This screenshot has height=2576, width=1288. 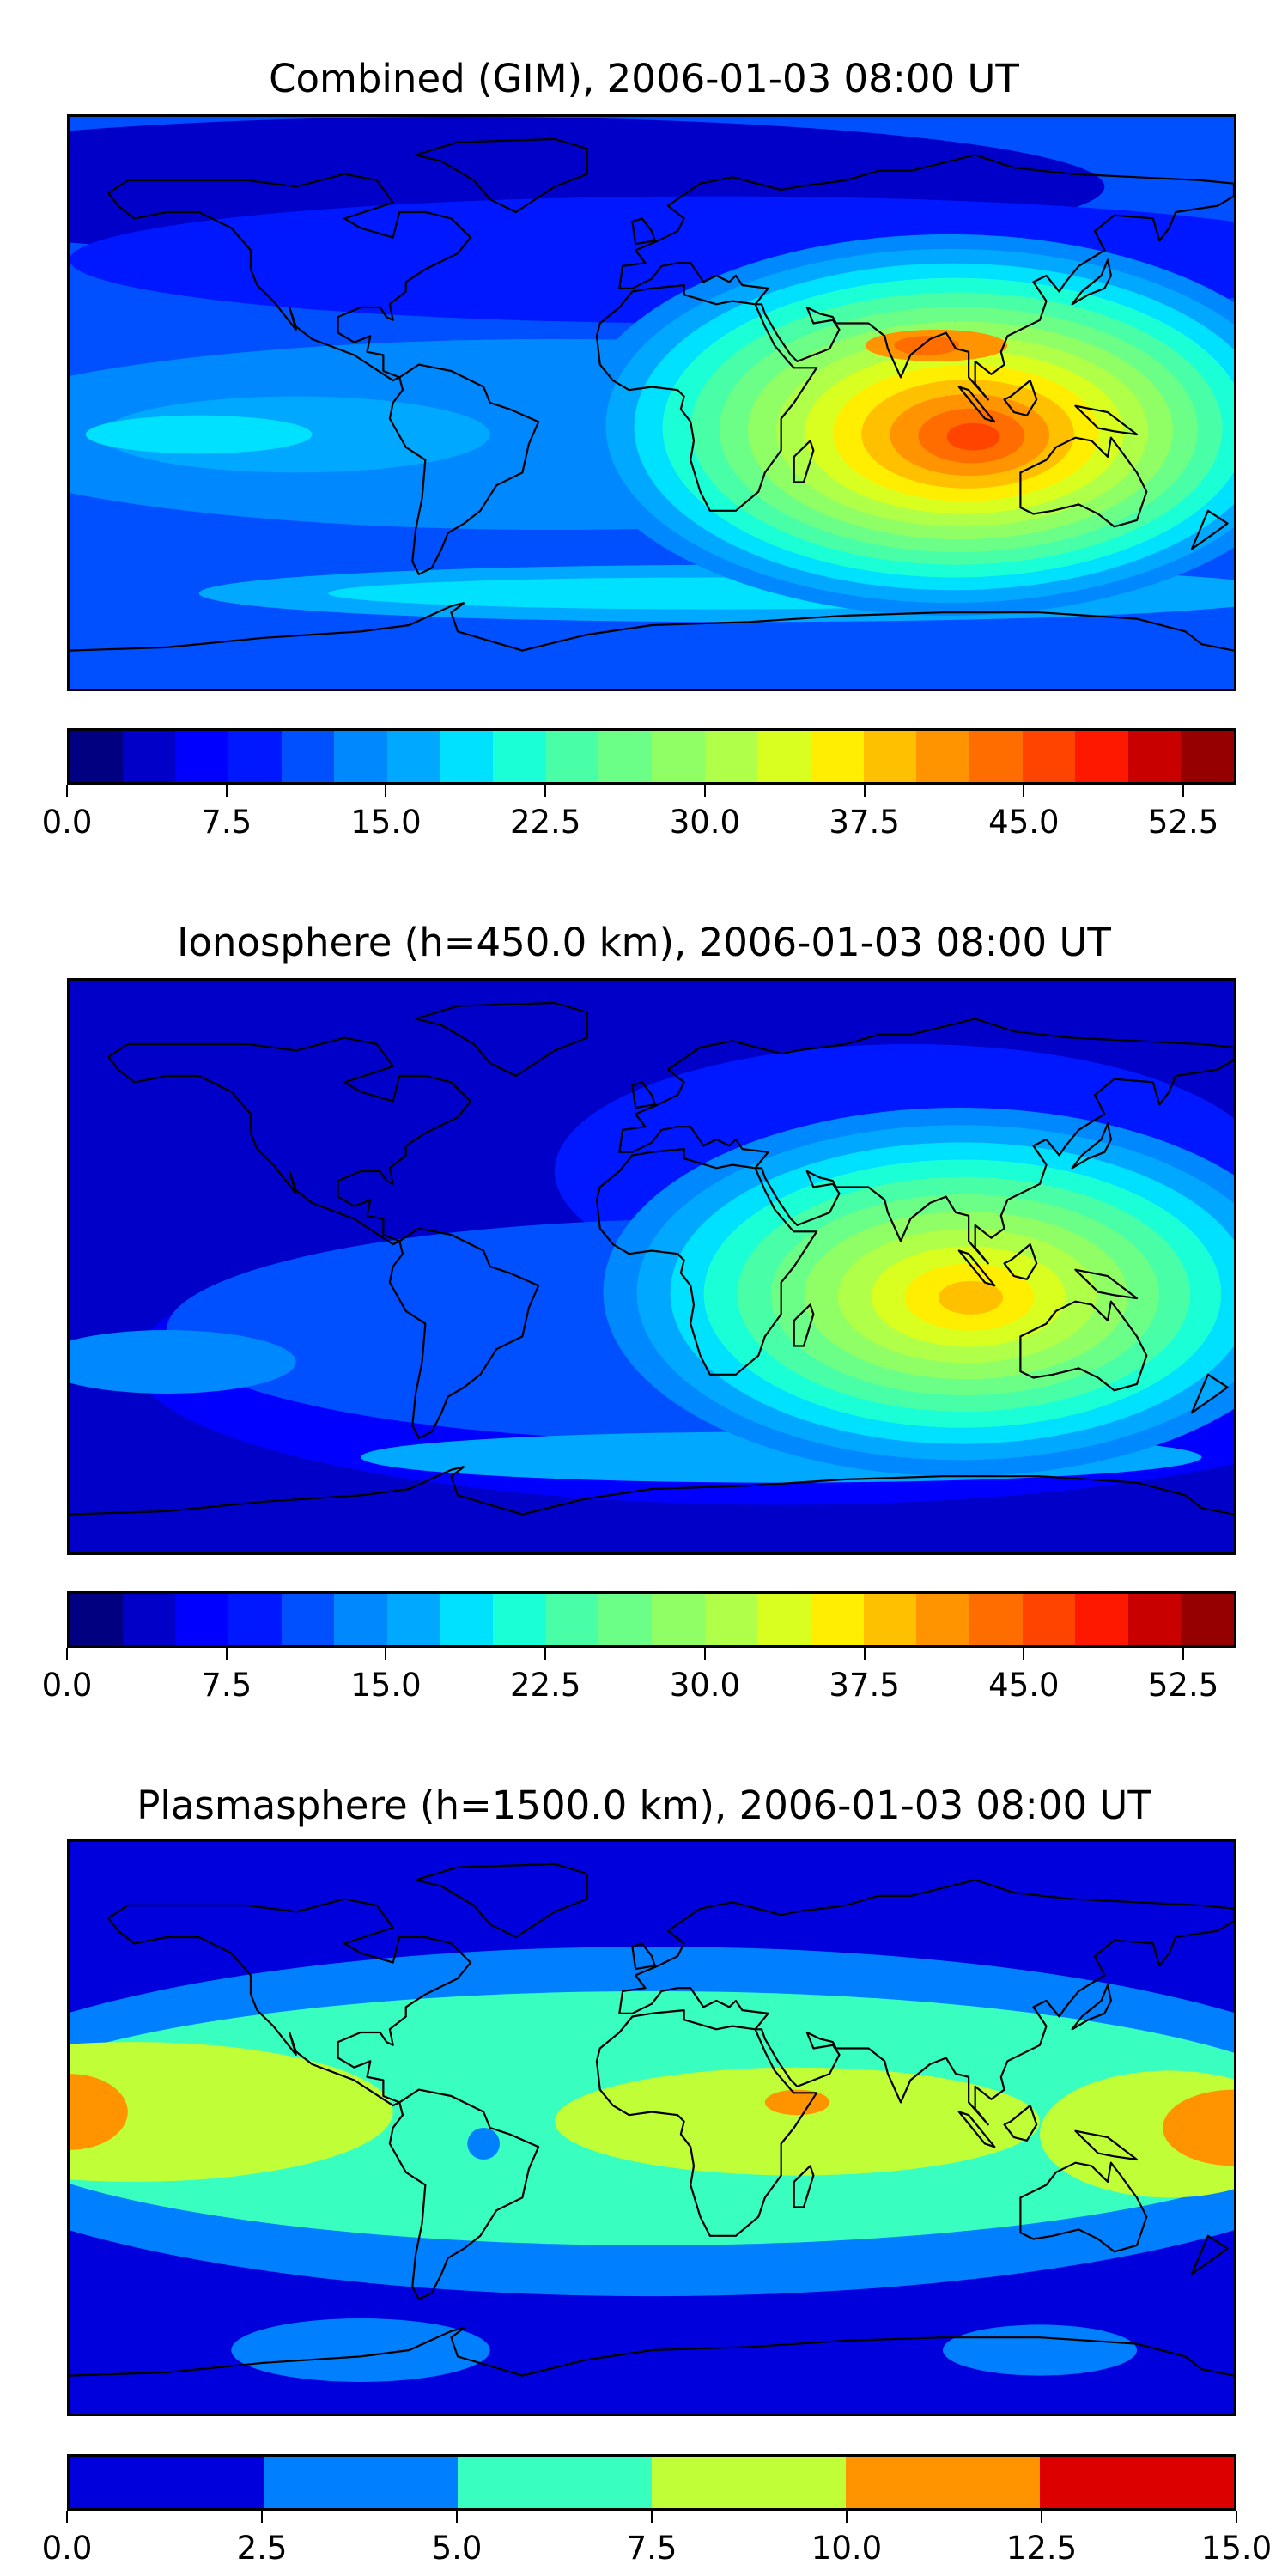 I want to click on colorbar-tick-label: 2.5, so click(x=262, y=2548).